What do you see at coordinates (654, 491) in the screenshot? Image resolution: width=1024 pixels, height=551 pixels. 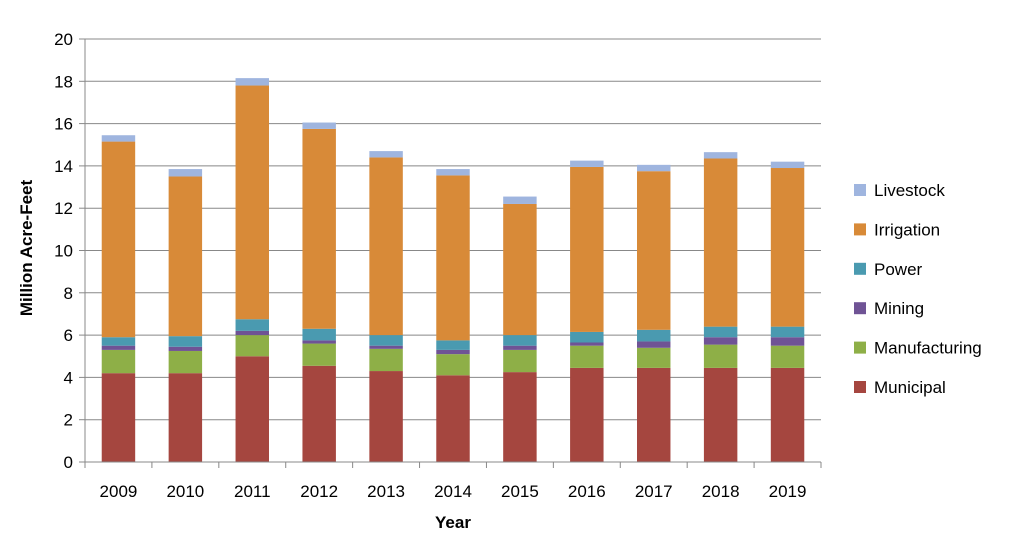 I see `x-tick-label: 2017` at bounding box center [654, 491].